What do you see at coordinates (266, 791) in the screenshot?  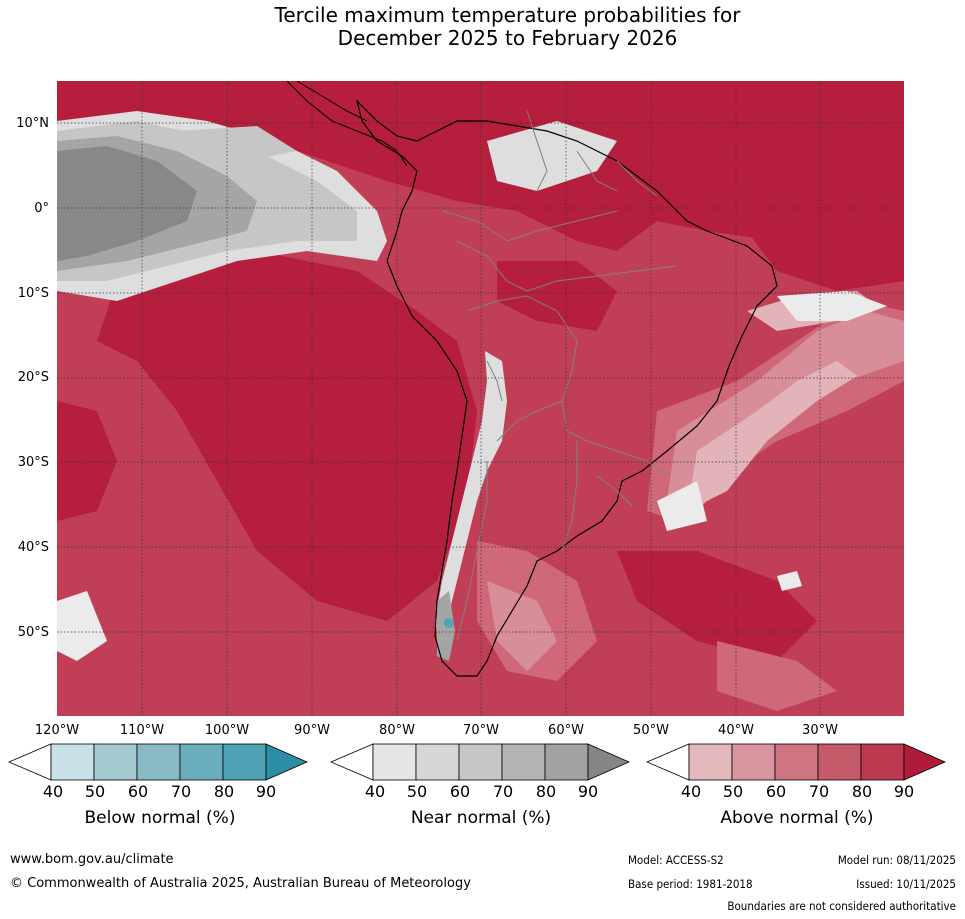 I see `below-tick-90: 90` at bounding box center [266, 791].